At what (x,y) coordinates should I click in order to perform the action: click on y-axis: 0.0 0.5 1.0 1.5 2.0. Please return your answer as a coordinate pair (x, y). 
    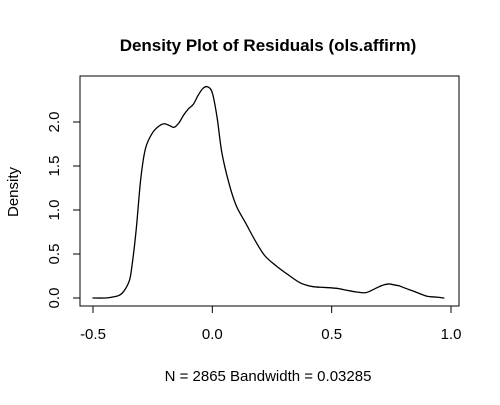
    Looking at the image, I should click on (63, 210).